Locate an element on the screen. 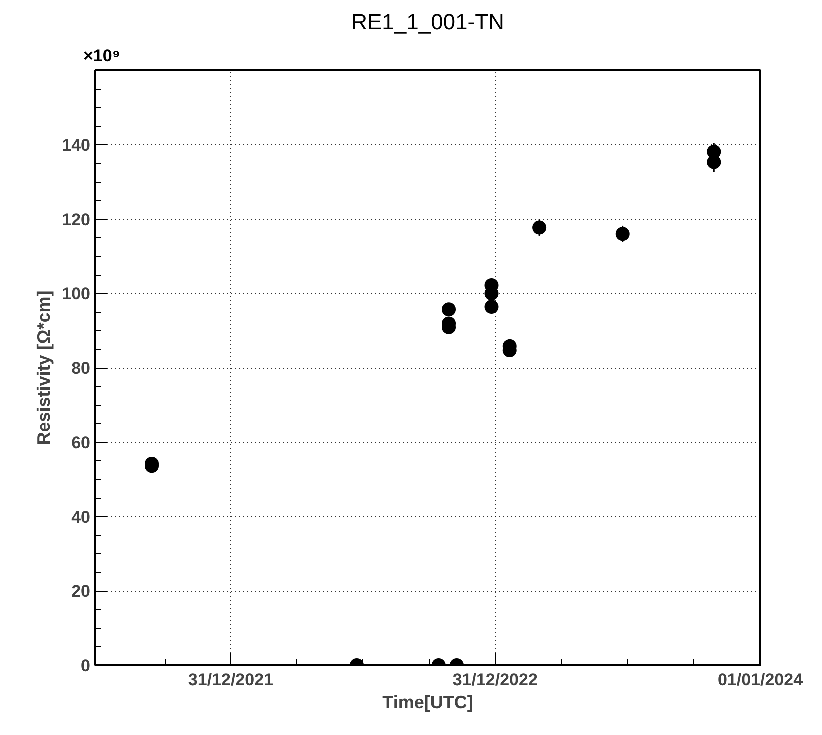 Image resolution: width=822 pixels, height=735 pixels. y-tick-label: 40 is located at coordinates (81, 517).